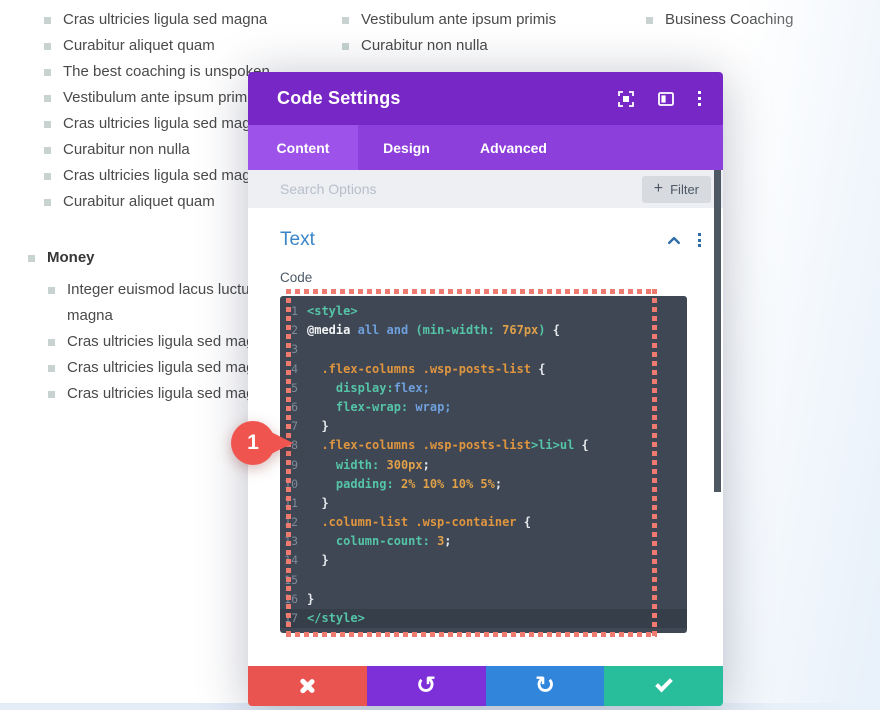 The image size is (880, 710). Describe the element at coordinates (483, 503) in the screenshot. I see `code-line: 11 }` at that location.